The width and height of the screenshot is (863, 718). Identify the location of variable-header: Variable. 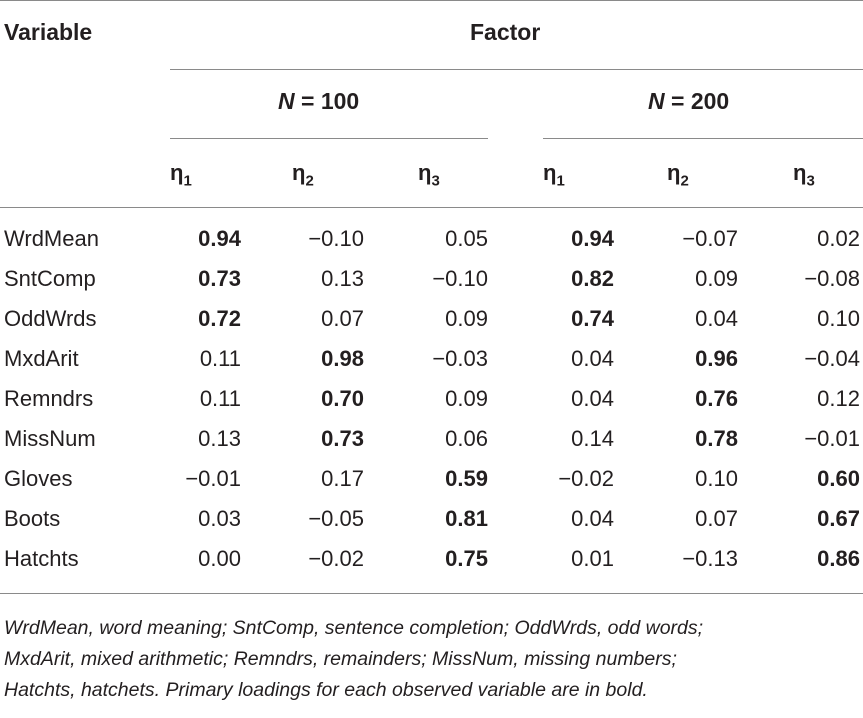
(48, 32).